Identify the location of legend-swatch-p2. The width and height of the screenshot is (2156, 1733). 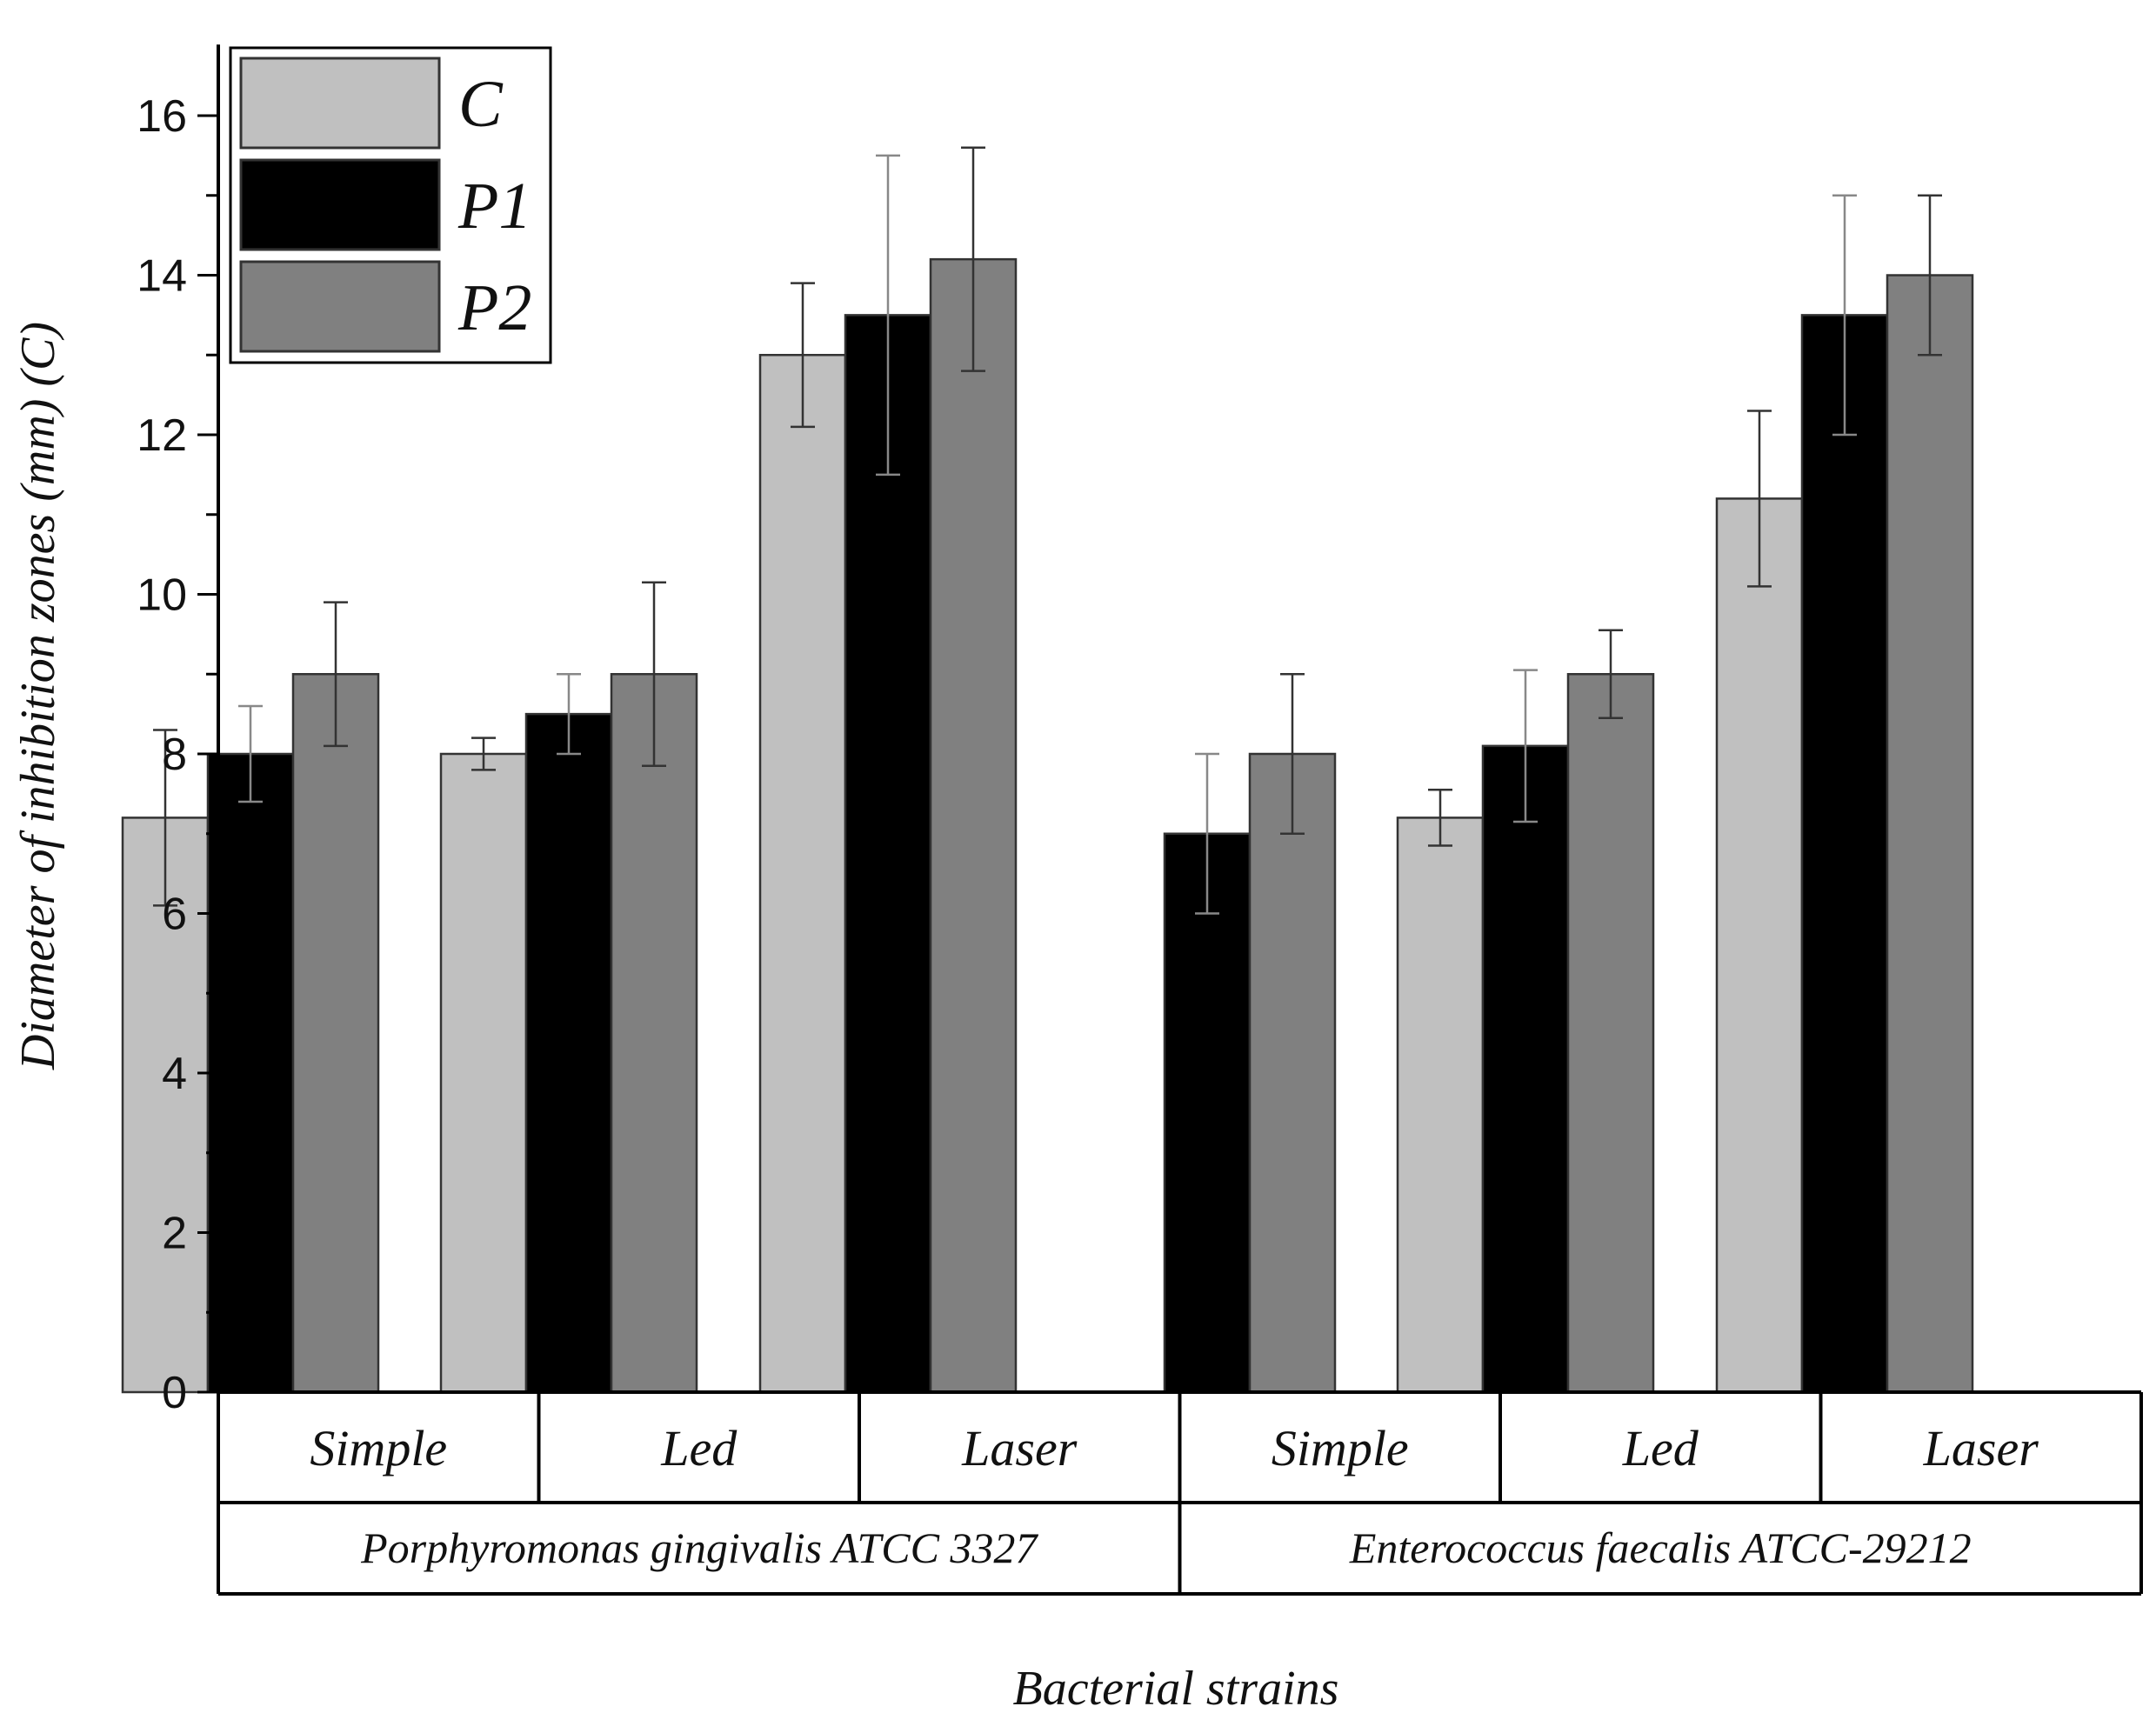
(340, 306).